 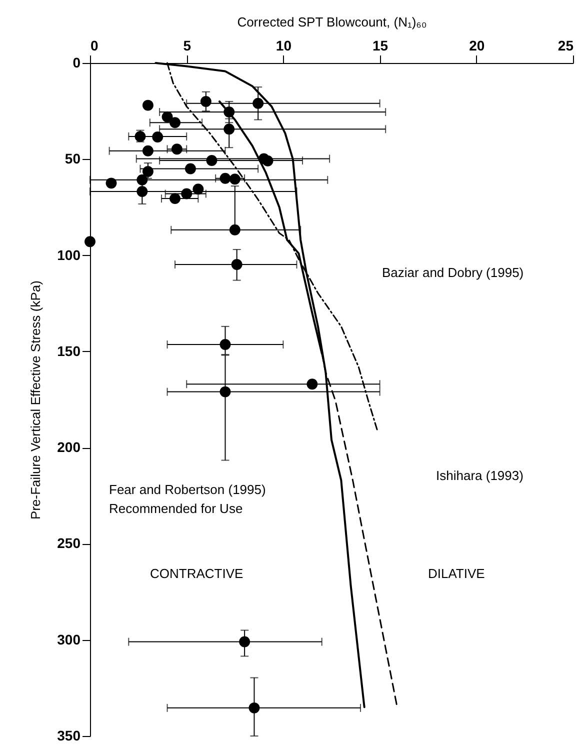 What do you see at coordinates (69, 543) in the screenshot?
I see `y-tick-label: 250` at bounding box center [69, 543].